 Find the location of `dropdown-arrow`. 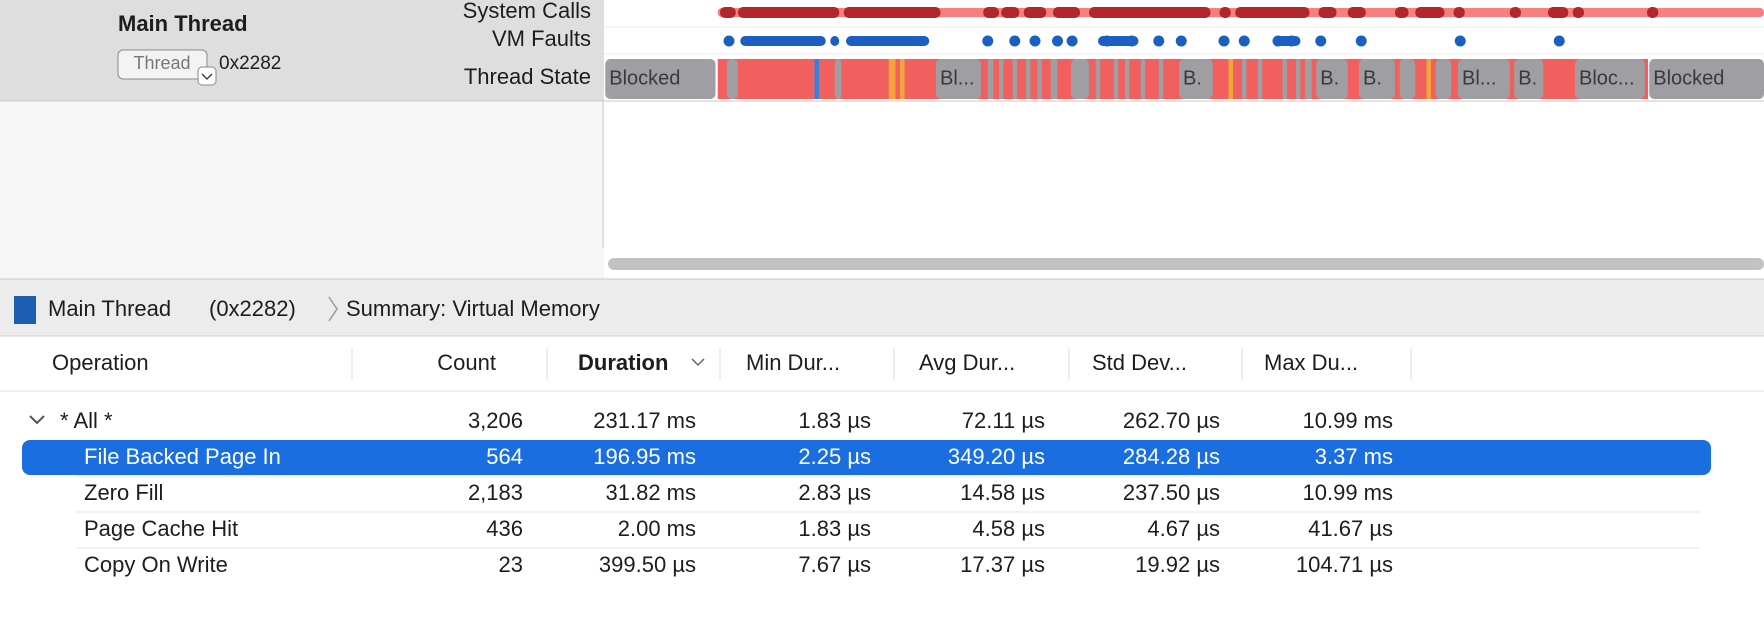

dropdown-arrow is located at coordinates (207, 77).